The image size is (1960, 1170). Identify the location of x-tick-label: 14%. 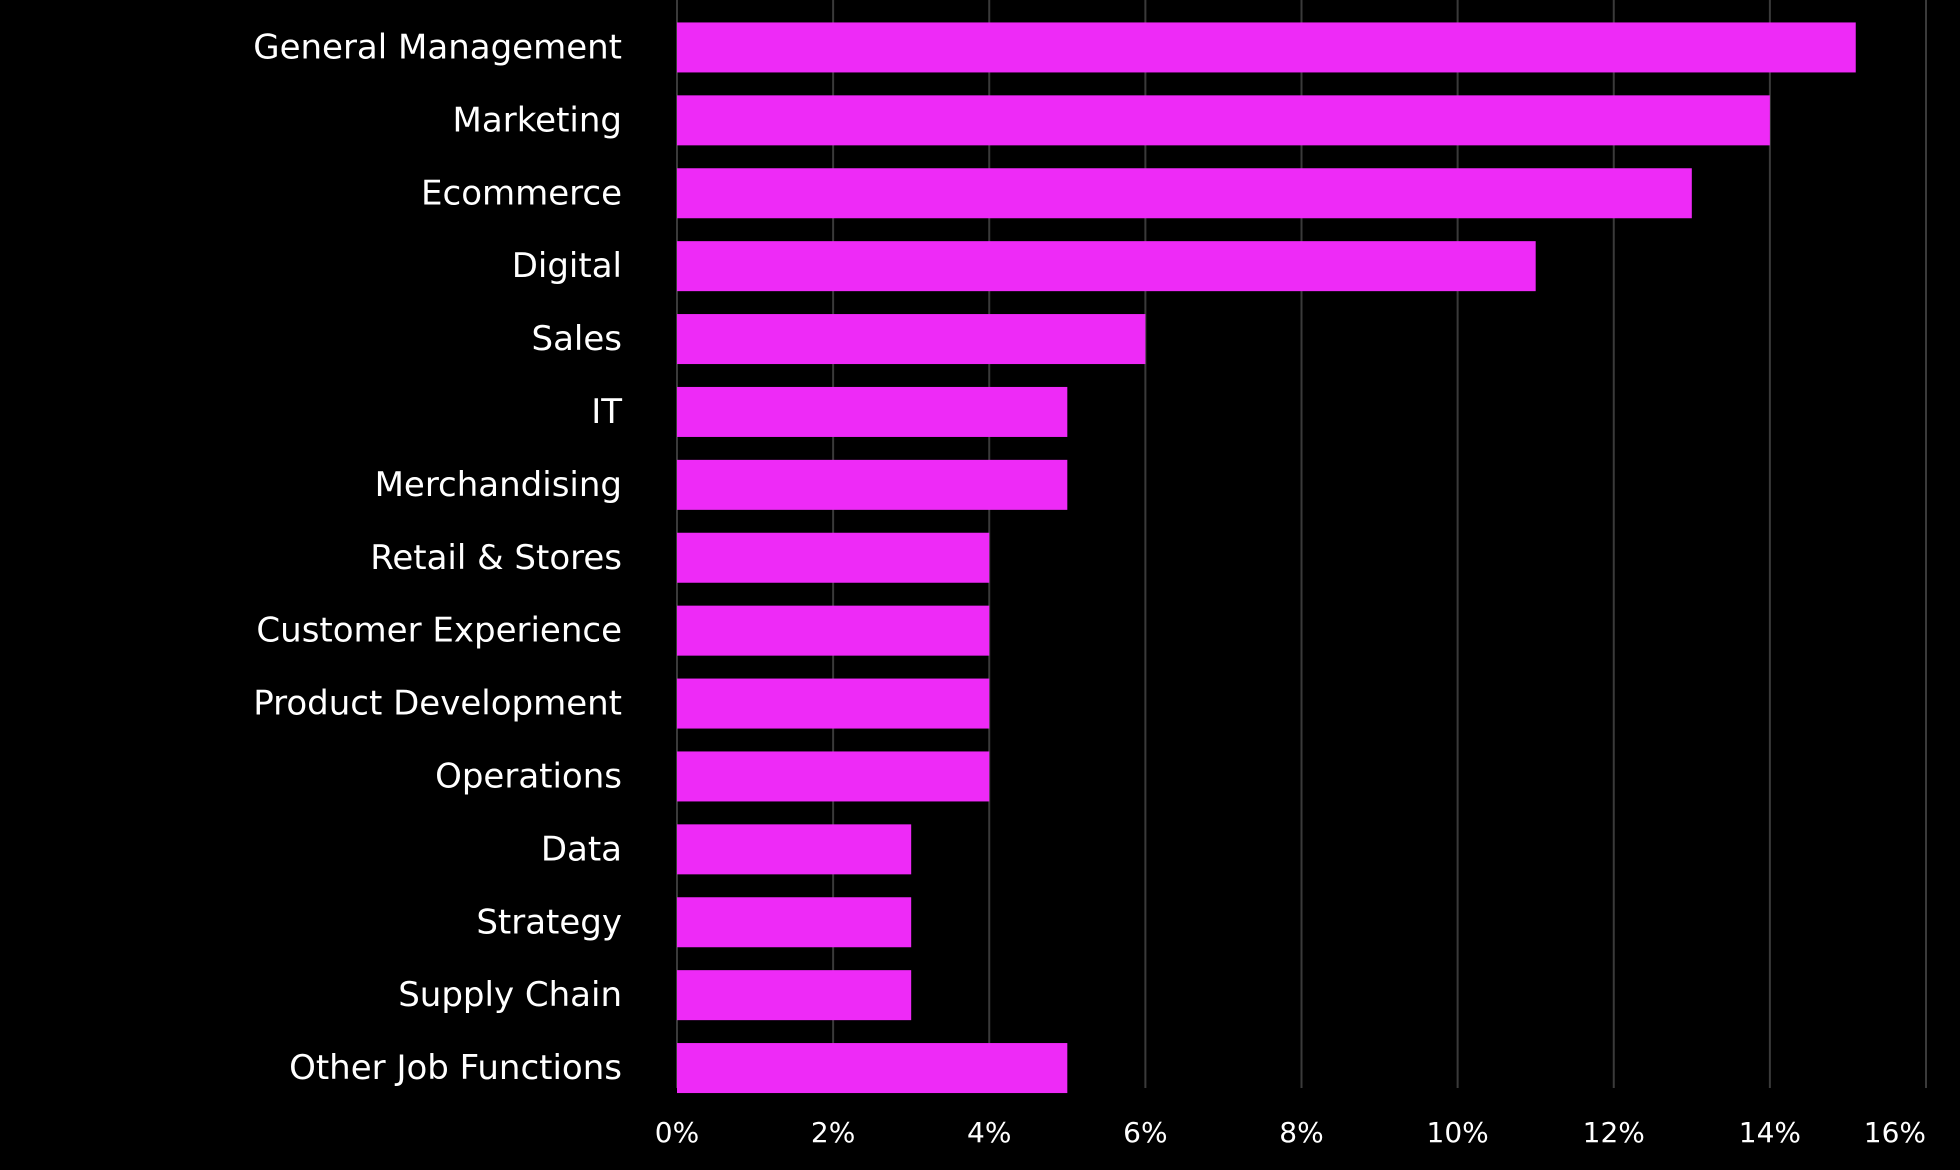
(1770, 1132).